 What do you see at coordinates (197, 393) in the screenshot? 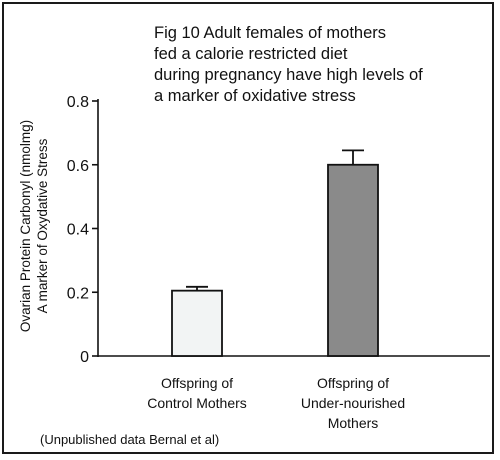
I see `category-label: Offspring of Control Mothers` at bounding box center [197, 393].